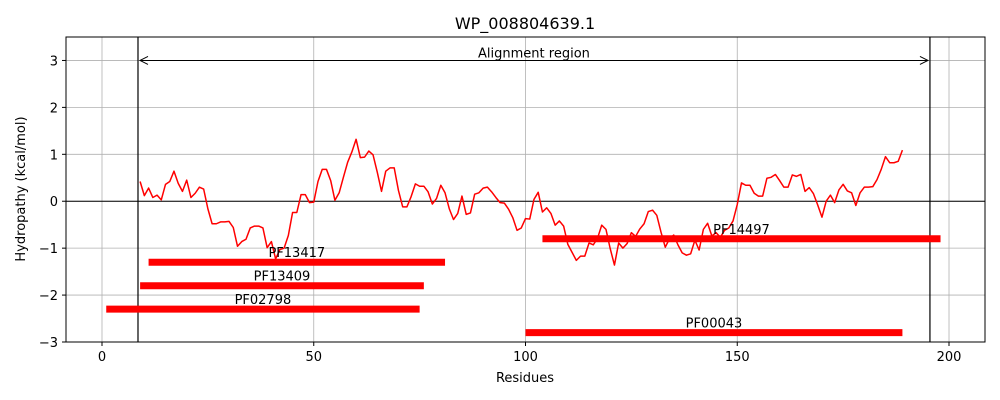  I want to click on domain-label: PF13409, so click(282, 277).